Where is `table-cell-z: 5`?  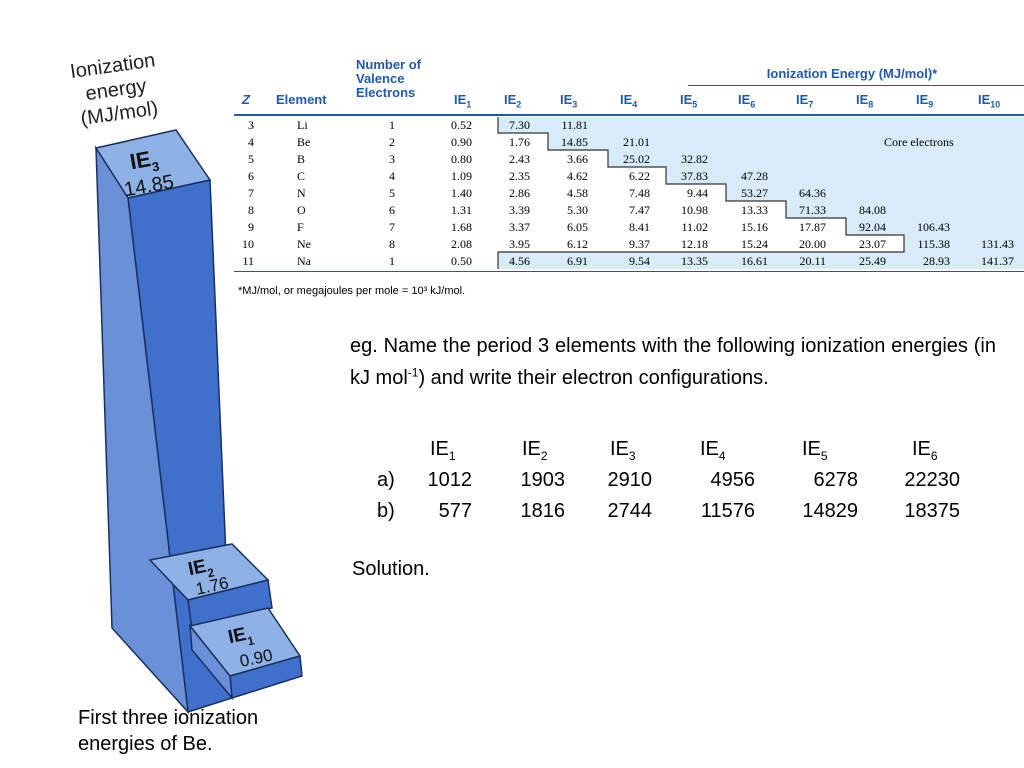
table-cell-z: 5 is located at coordinates (251, 159).